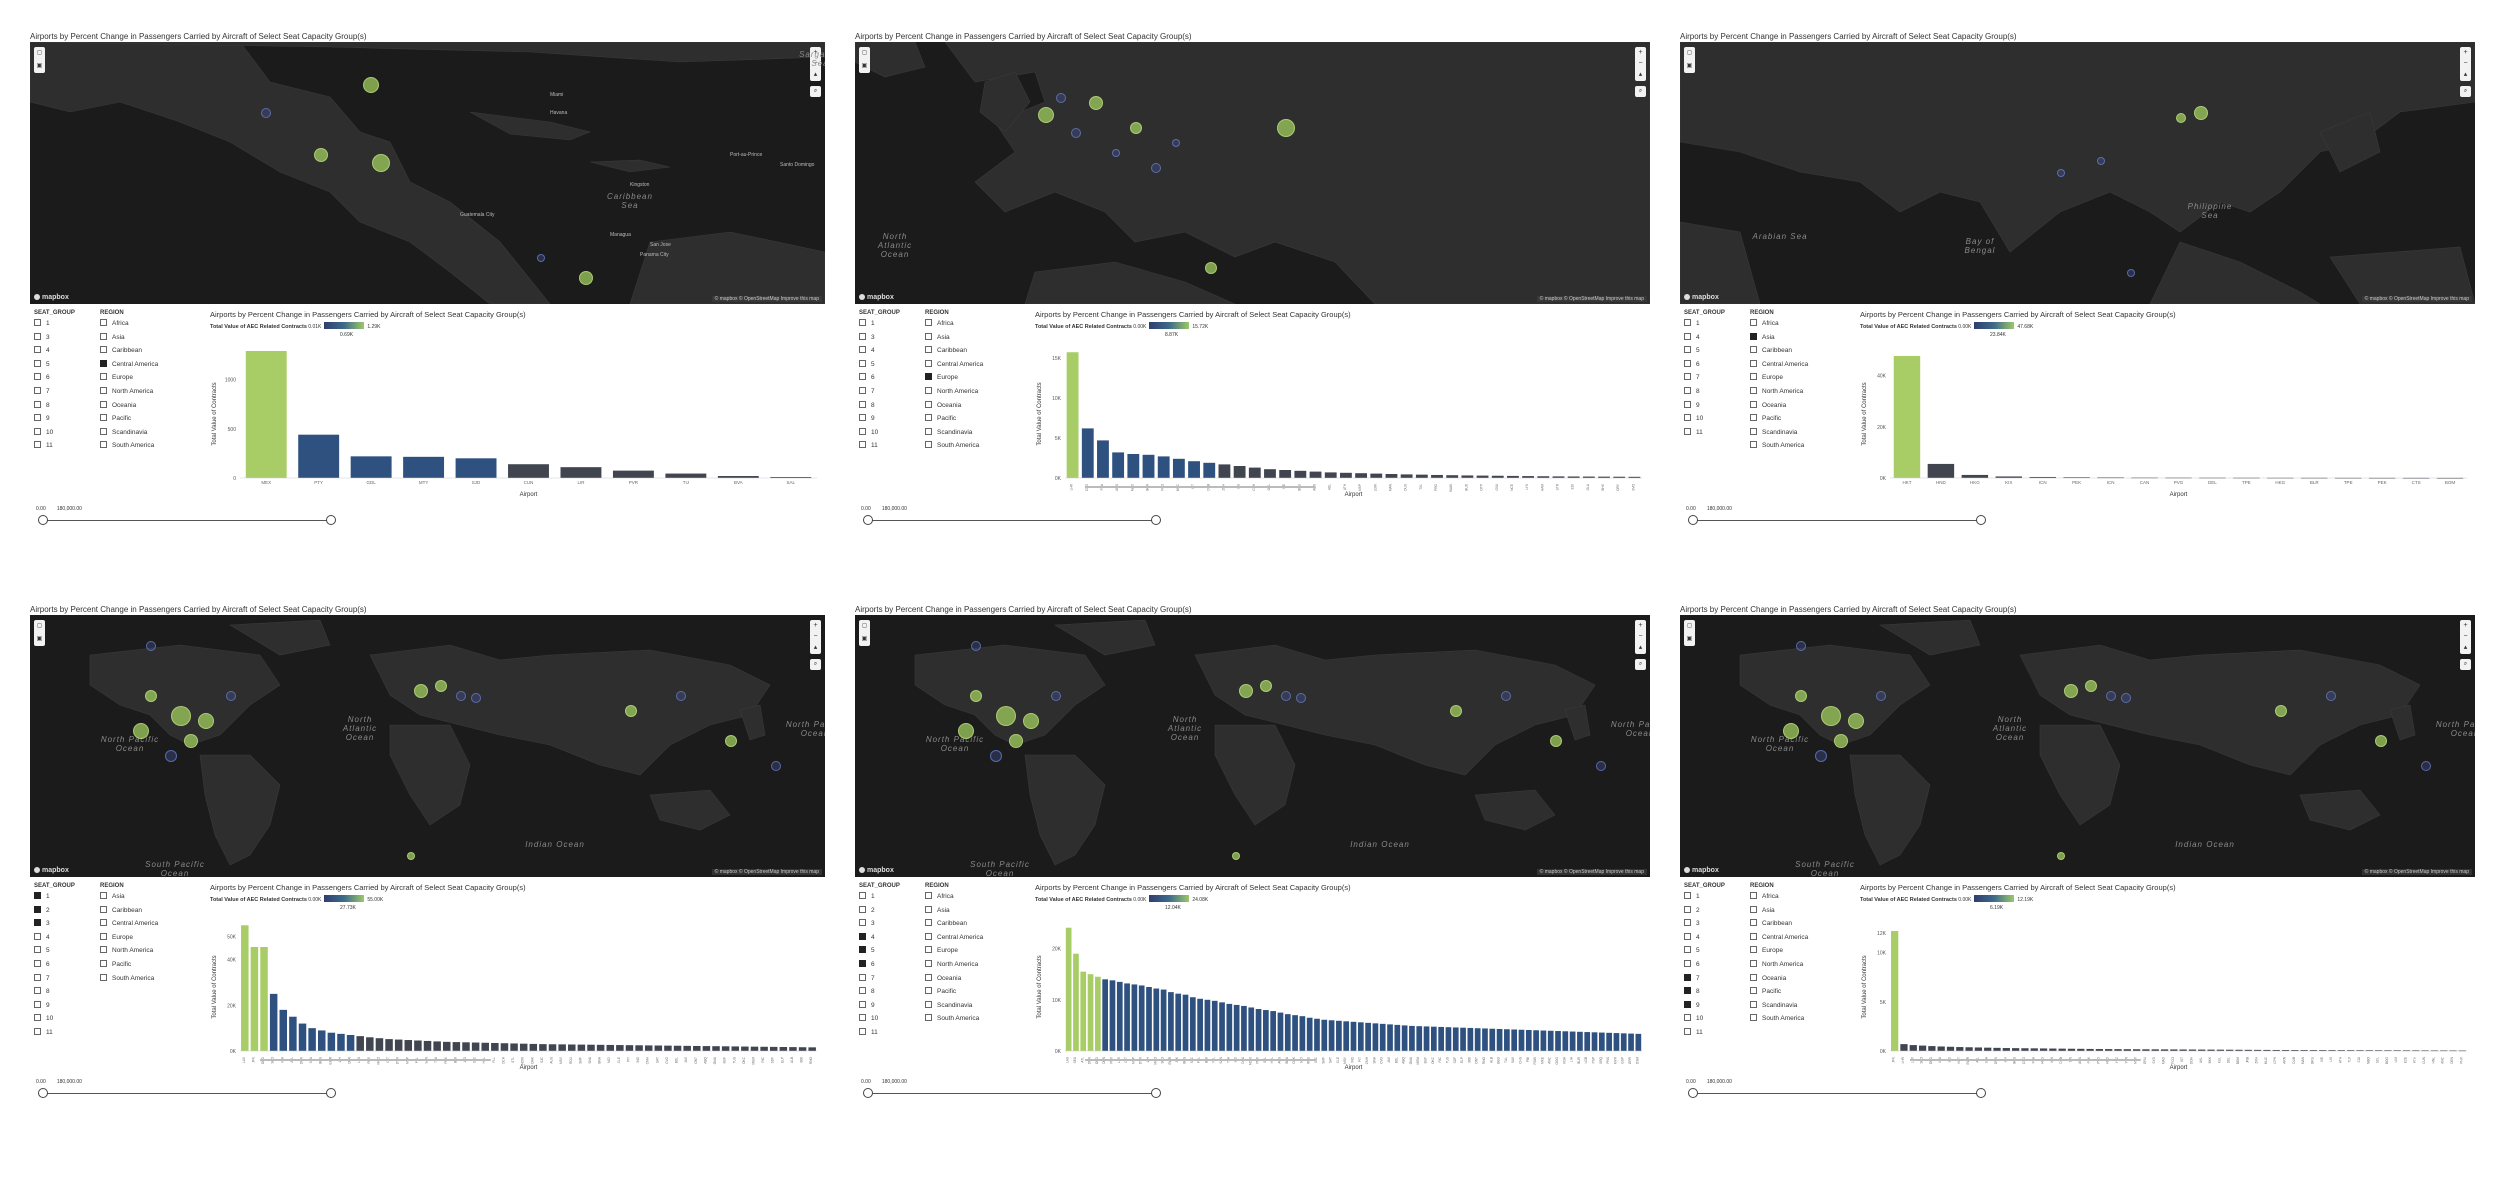 Image resolution: width=2500 pixels, height=1180 pixels. Describe the element at coordinates (1836, 1090) in the screenshot. I see `range-slider: 0.00 180,000.00` at that location.